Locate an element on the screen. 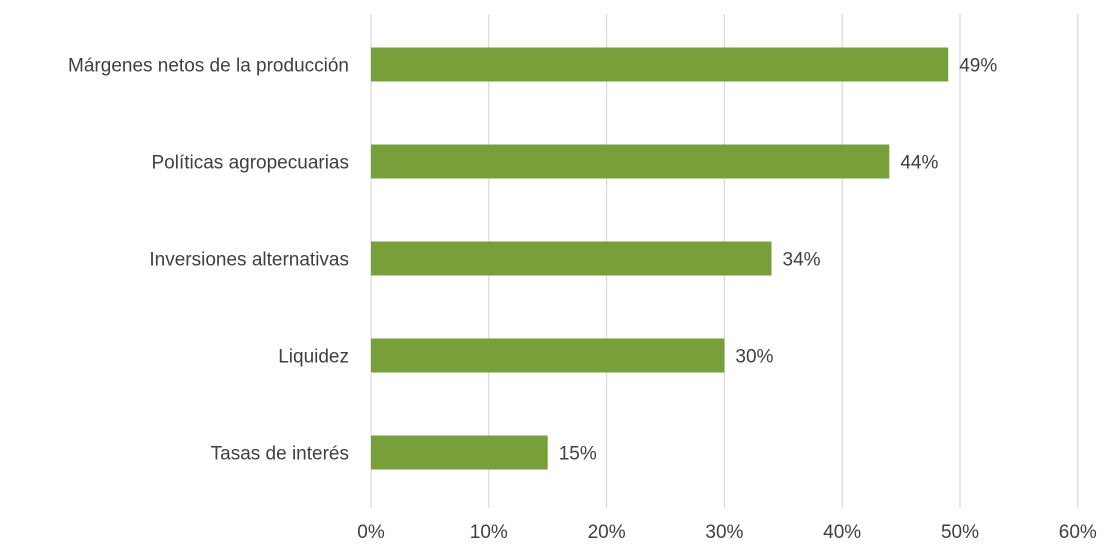 The height and width of the screenshot is (549, 1104). x-tick-label: 60% is located at coordinates (1078, 532).